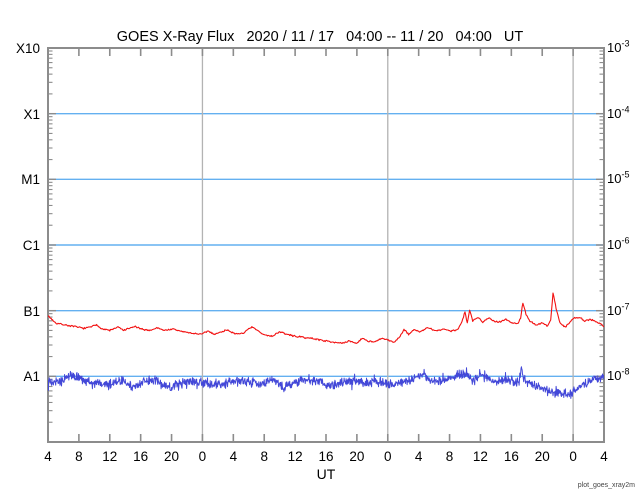 This screenshot has height=500, width=640. I want to click on y-axis-class-label: X1, so click(31, 114).